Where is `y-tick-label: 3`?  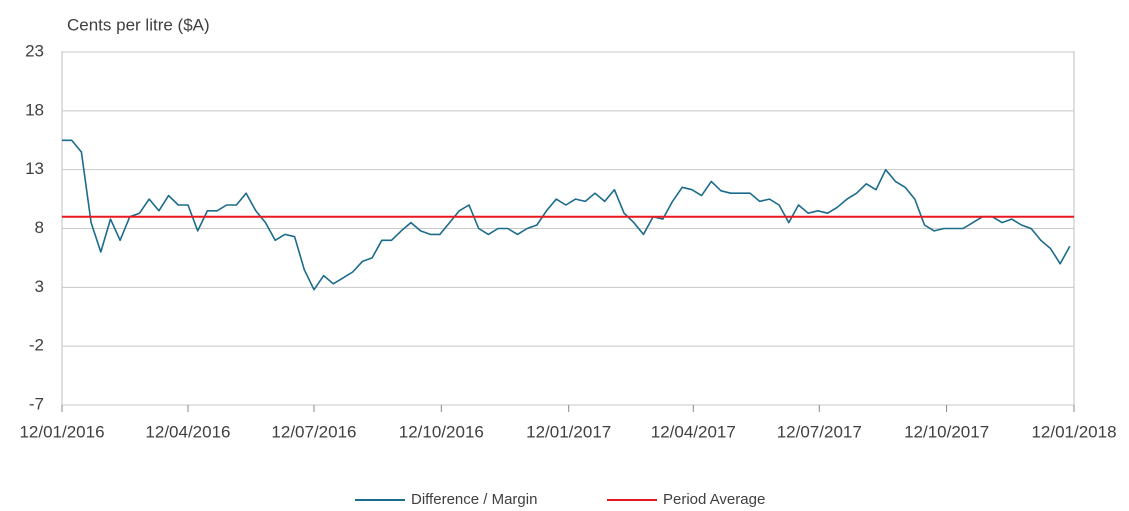
y-tick-label: 3 is located at coordinates (39, 286).